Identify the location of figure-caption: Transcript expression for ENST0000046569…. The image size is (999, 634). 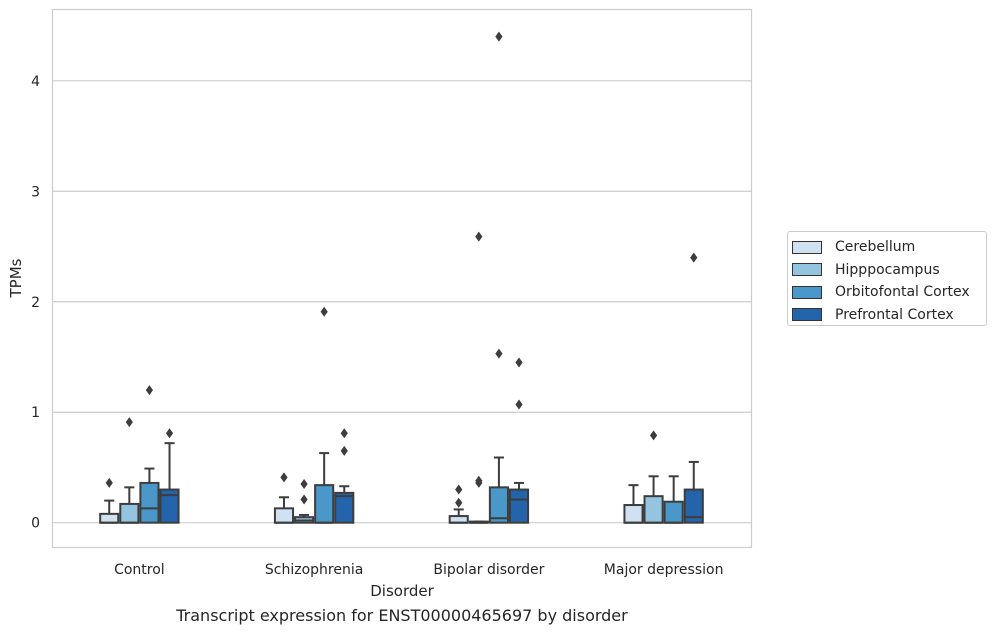
(402, 615).